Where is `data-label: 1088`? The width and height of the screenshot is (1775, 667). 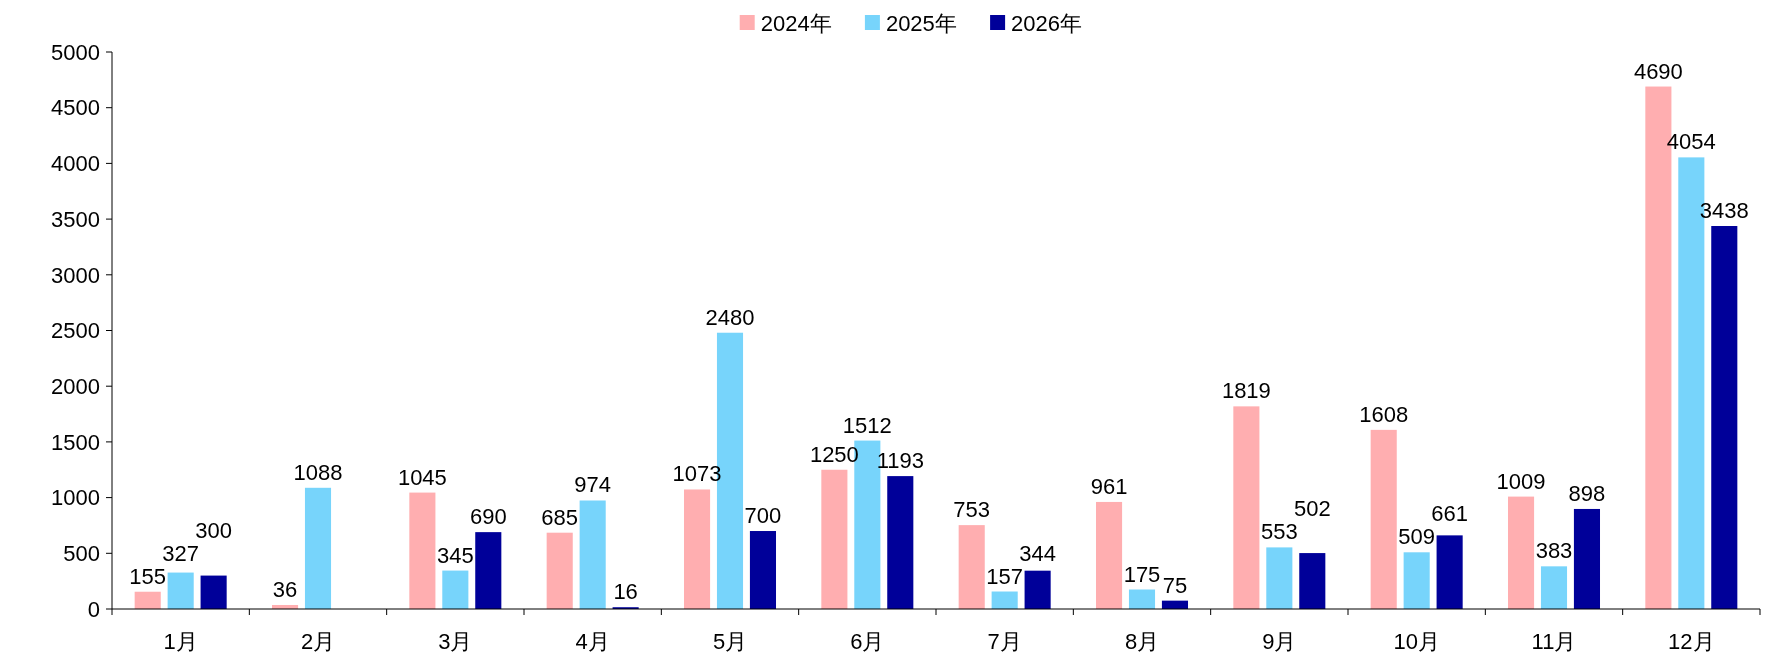
data-label: 1088 is located at coordinates (318, 472).